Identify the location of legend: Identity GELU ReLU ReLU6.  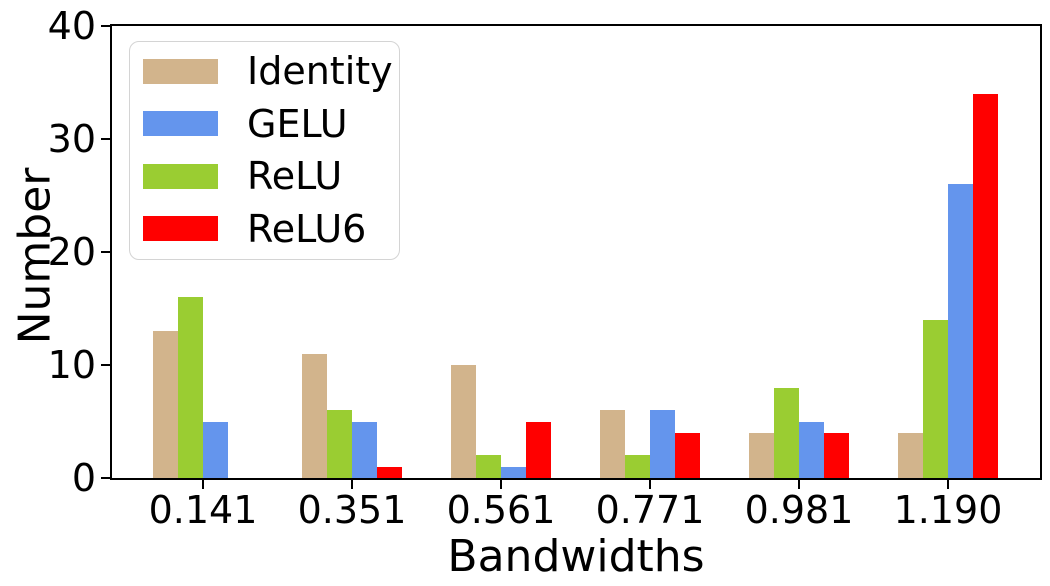
(264, 150).